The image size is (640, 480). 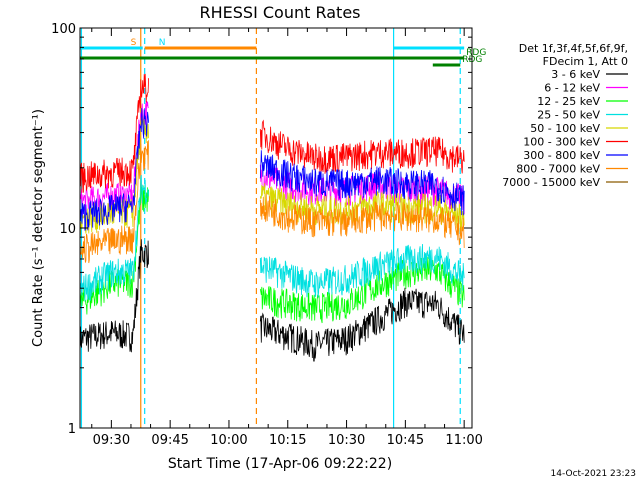 What do you see at coordinates (162, 43) in the screenshot?
I see `flag-label-1: N` at bounding box center [162, 43].